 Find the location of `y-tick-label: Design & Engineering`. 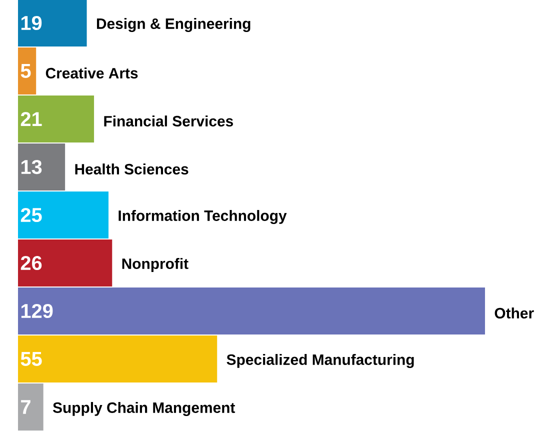

y-tick-label: Design & Engineering is located at coordinates (173, 25).